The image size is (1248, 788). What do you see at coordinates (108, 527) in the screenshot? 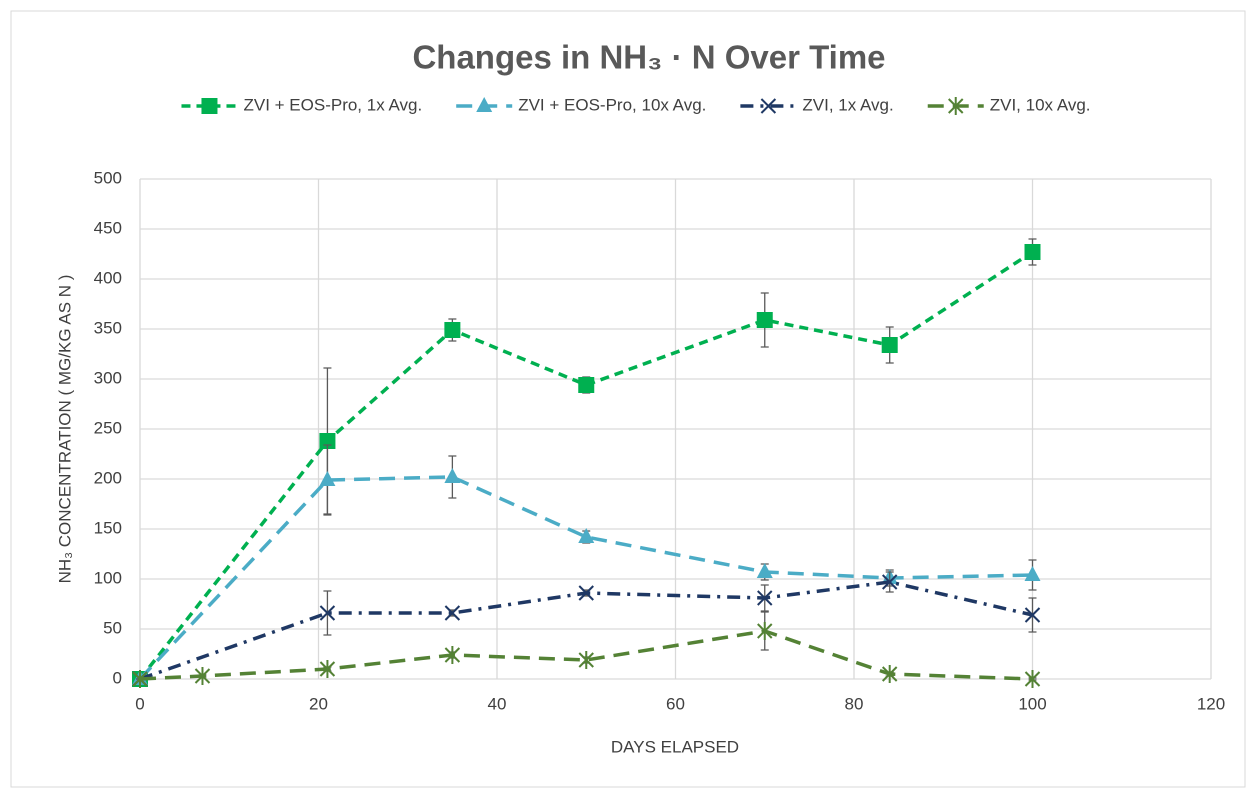
I see `y-tick-label: 150` at bounding box center [108, 527].